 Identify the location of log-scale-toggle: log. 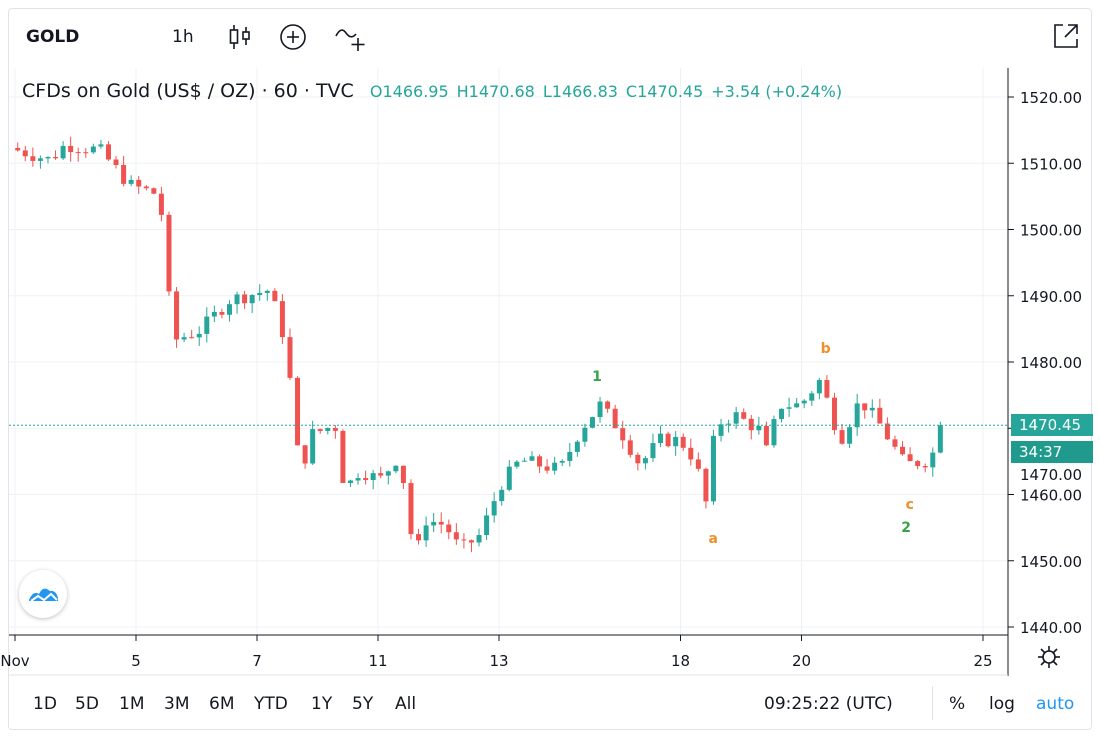
(1002, 704).